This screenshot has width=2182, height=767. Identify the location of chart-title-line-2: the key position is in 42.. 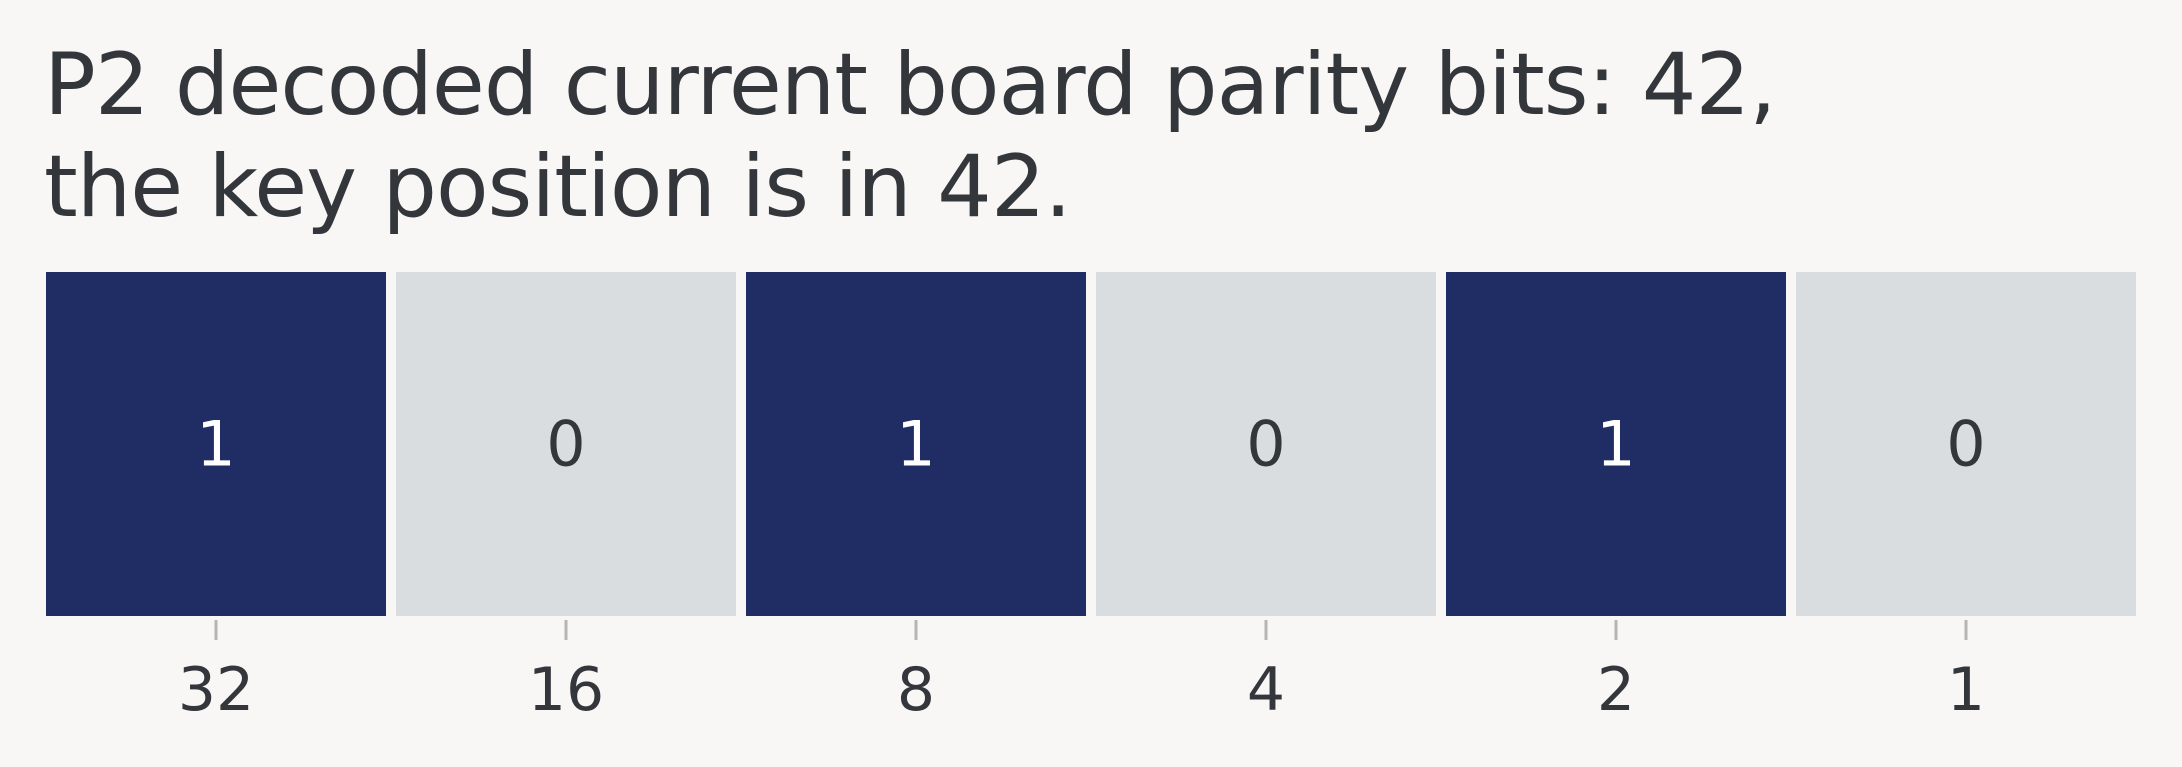
(558, 187).